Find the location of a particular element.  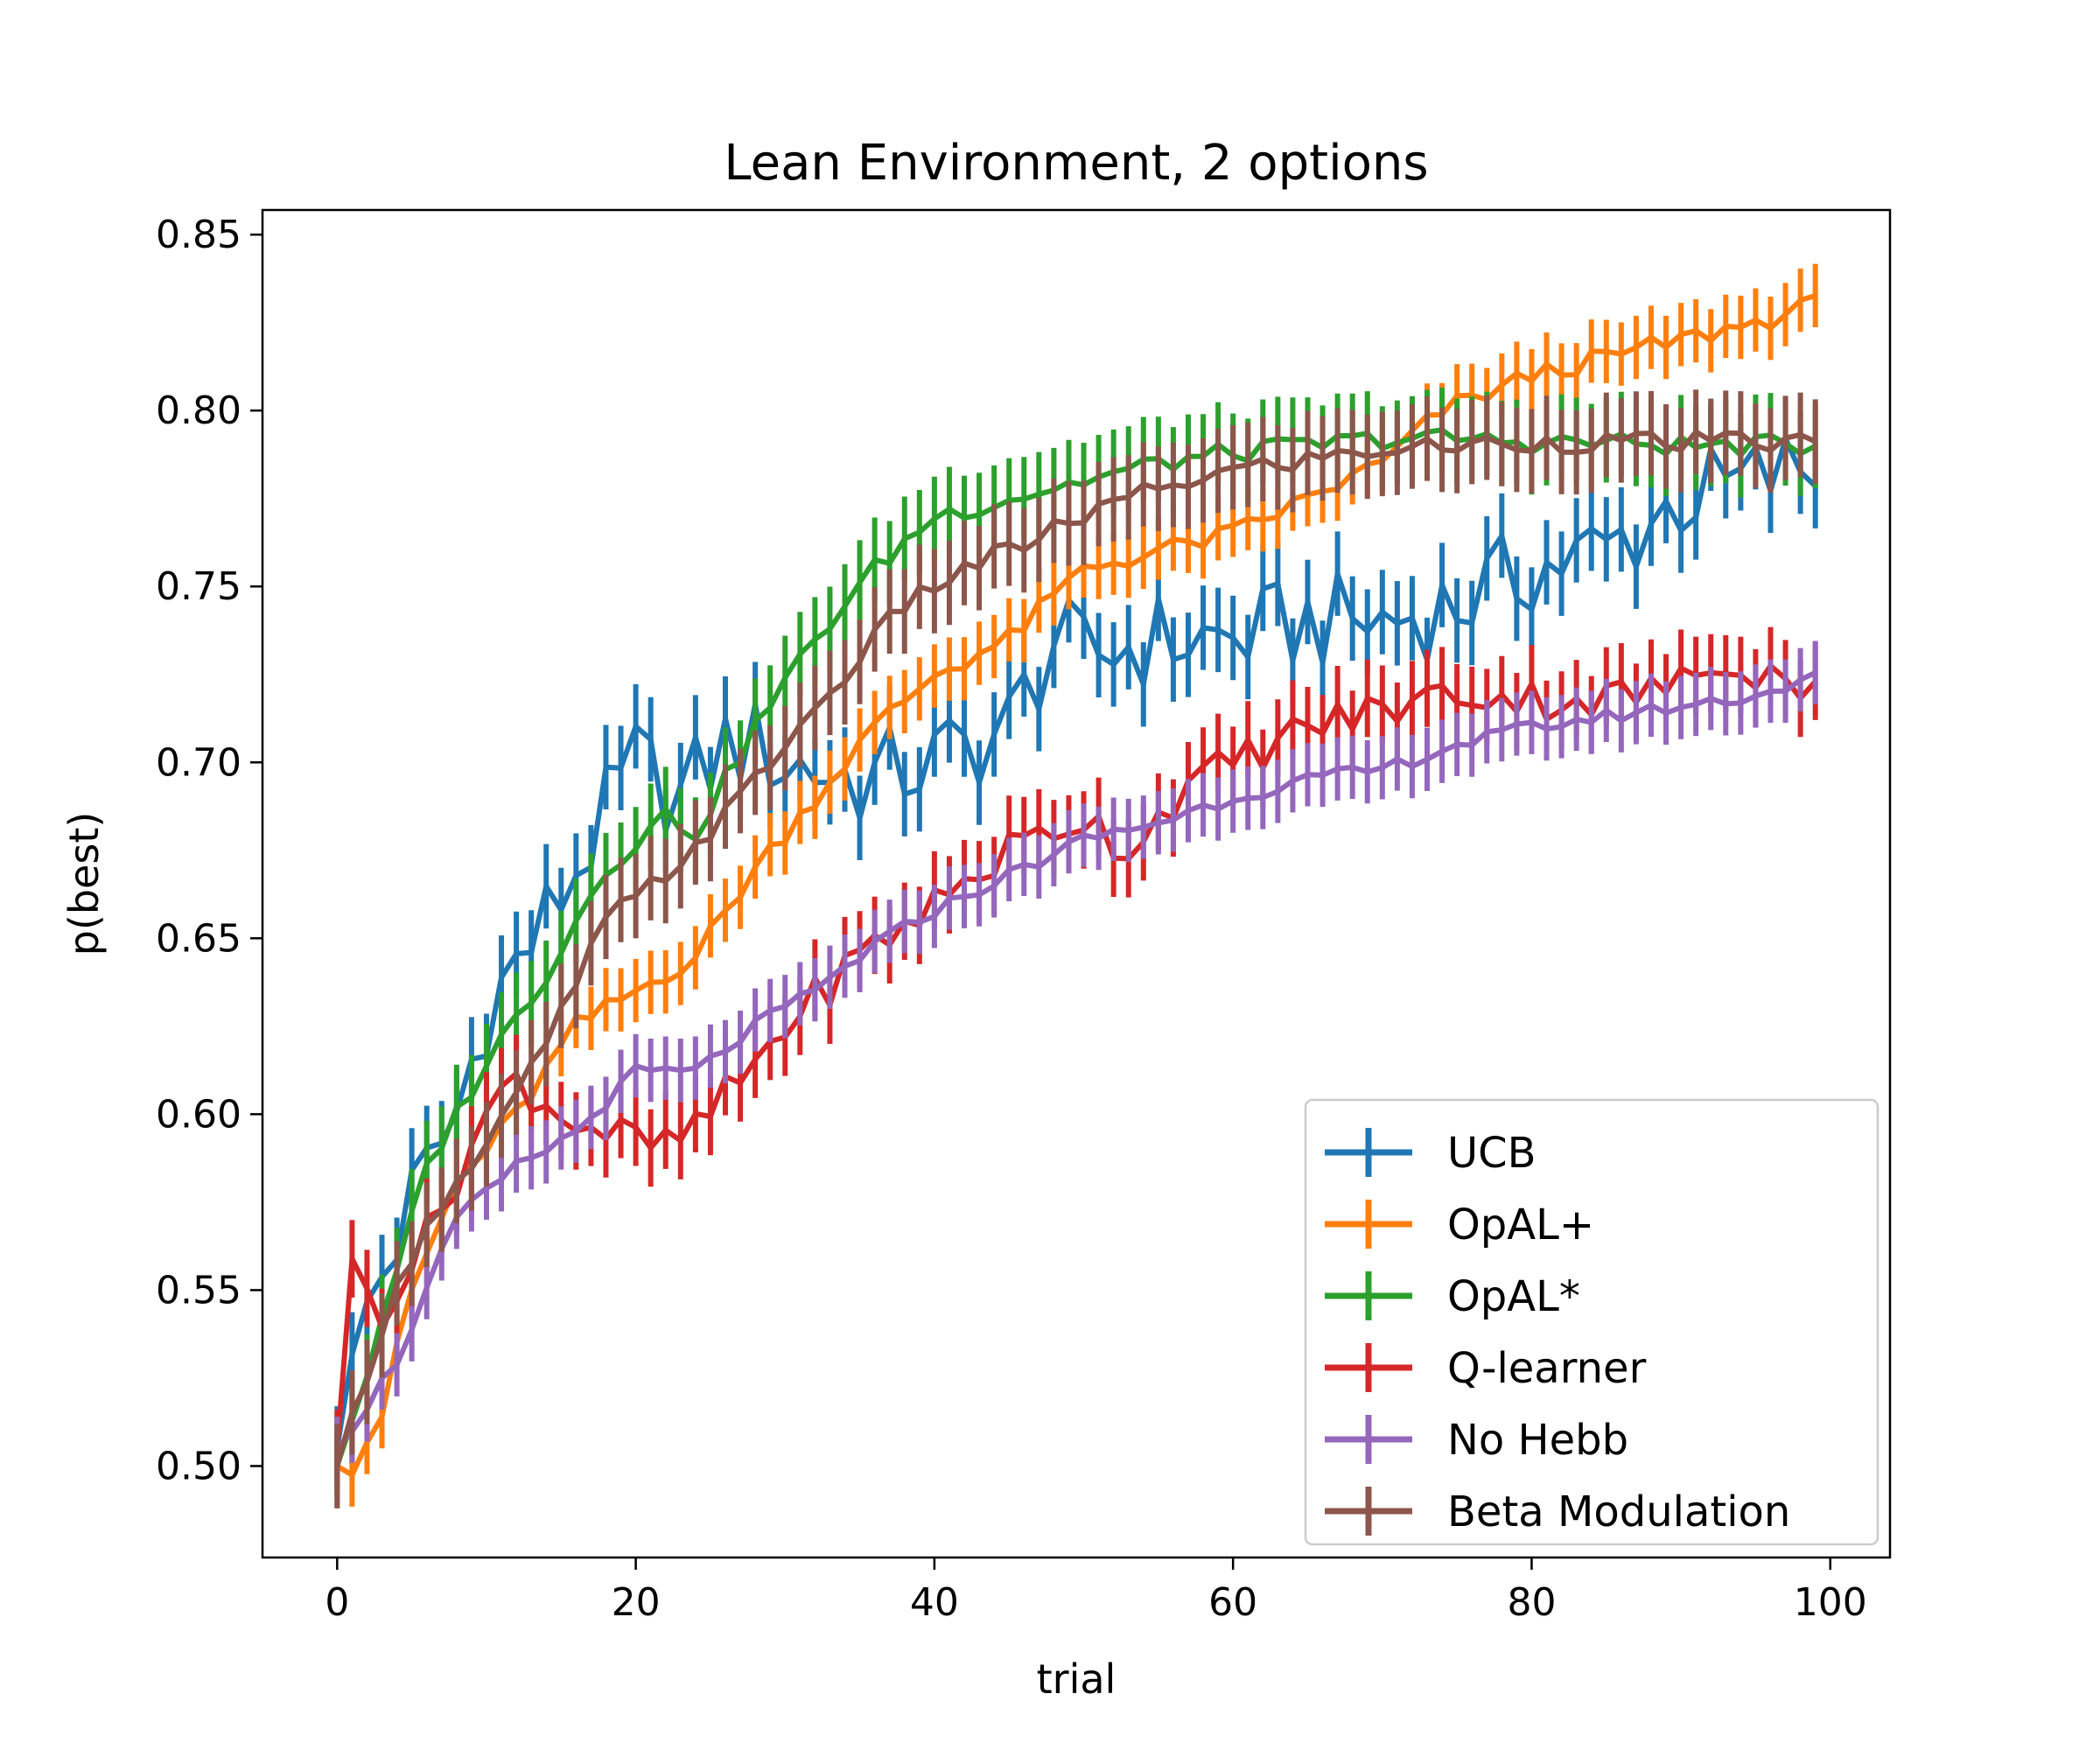

legend-label: Q-learner is located at coordinates (1547, 1368).